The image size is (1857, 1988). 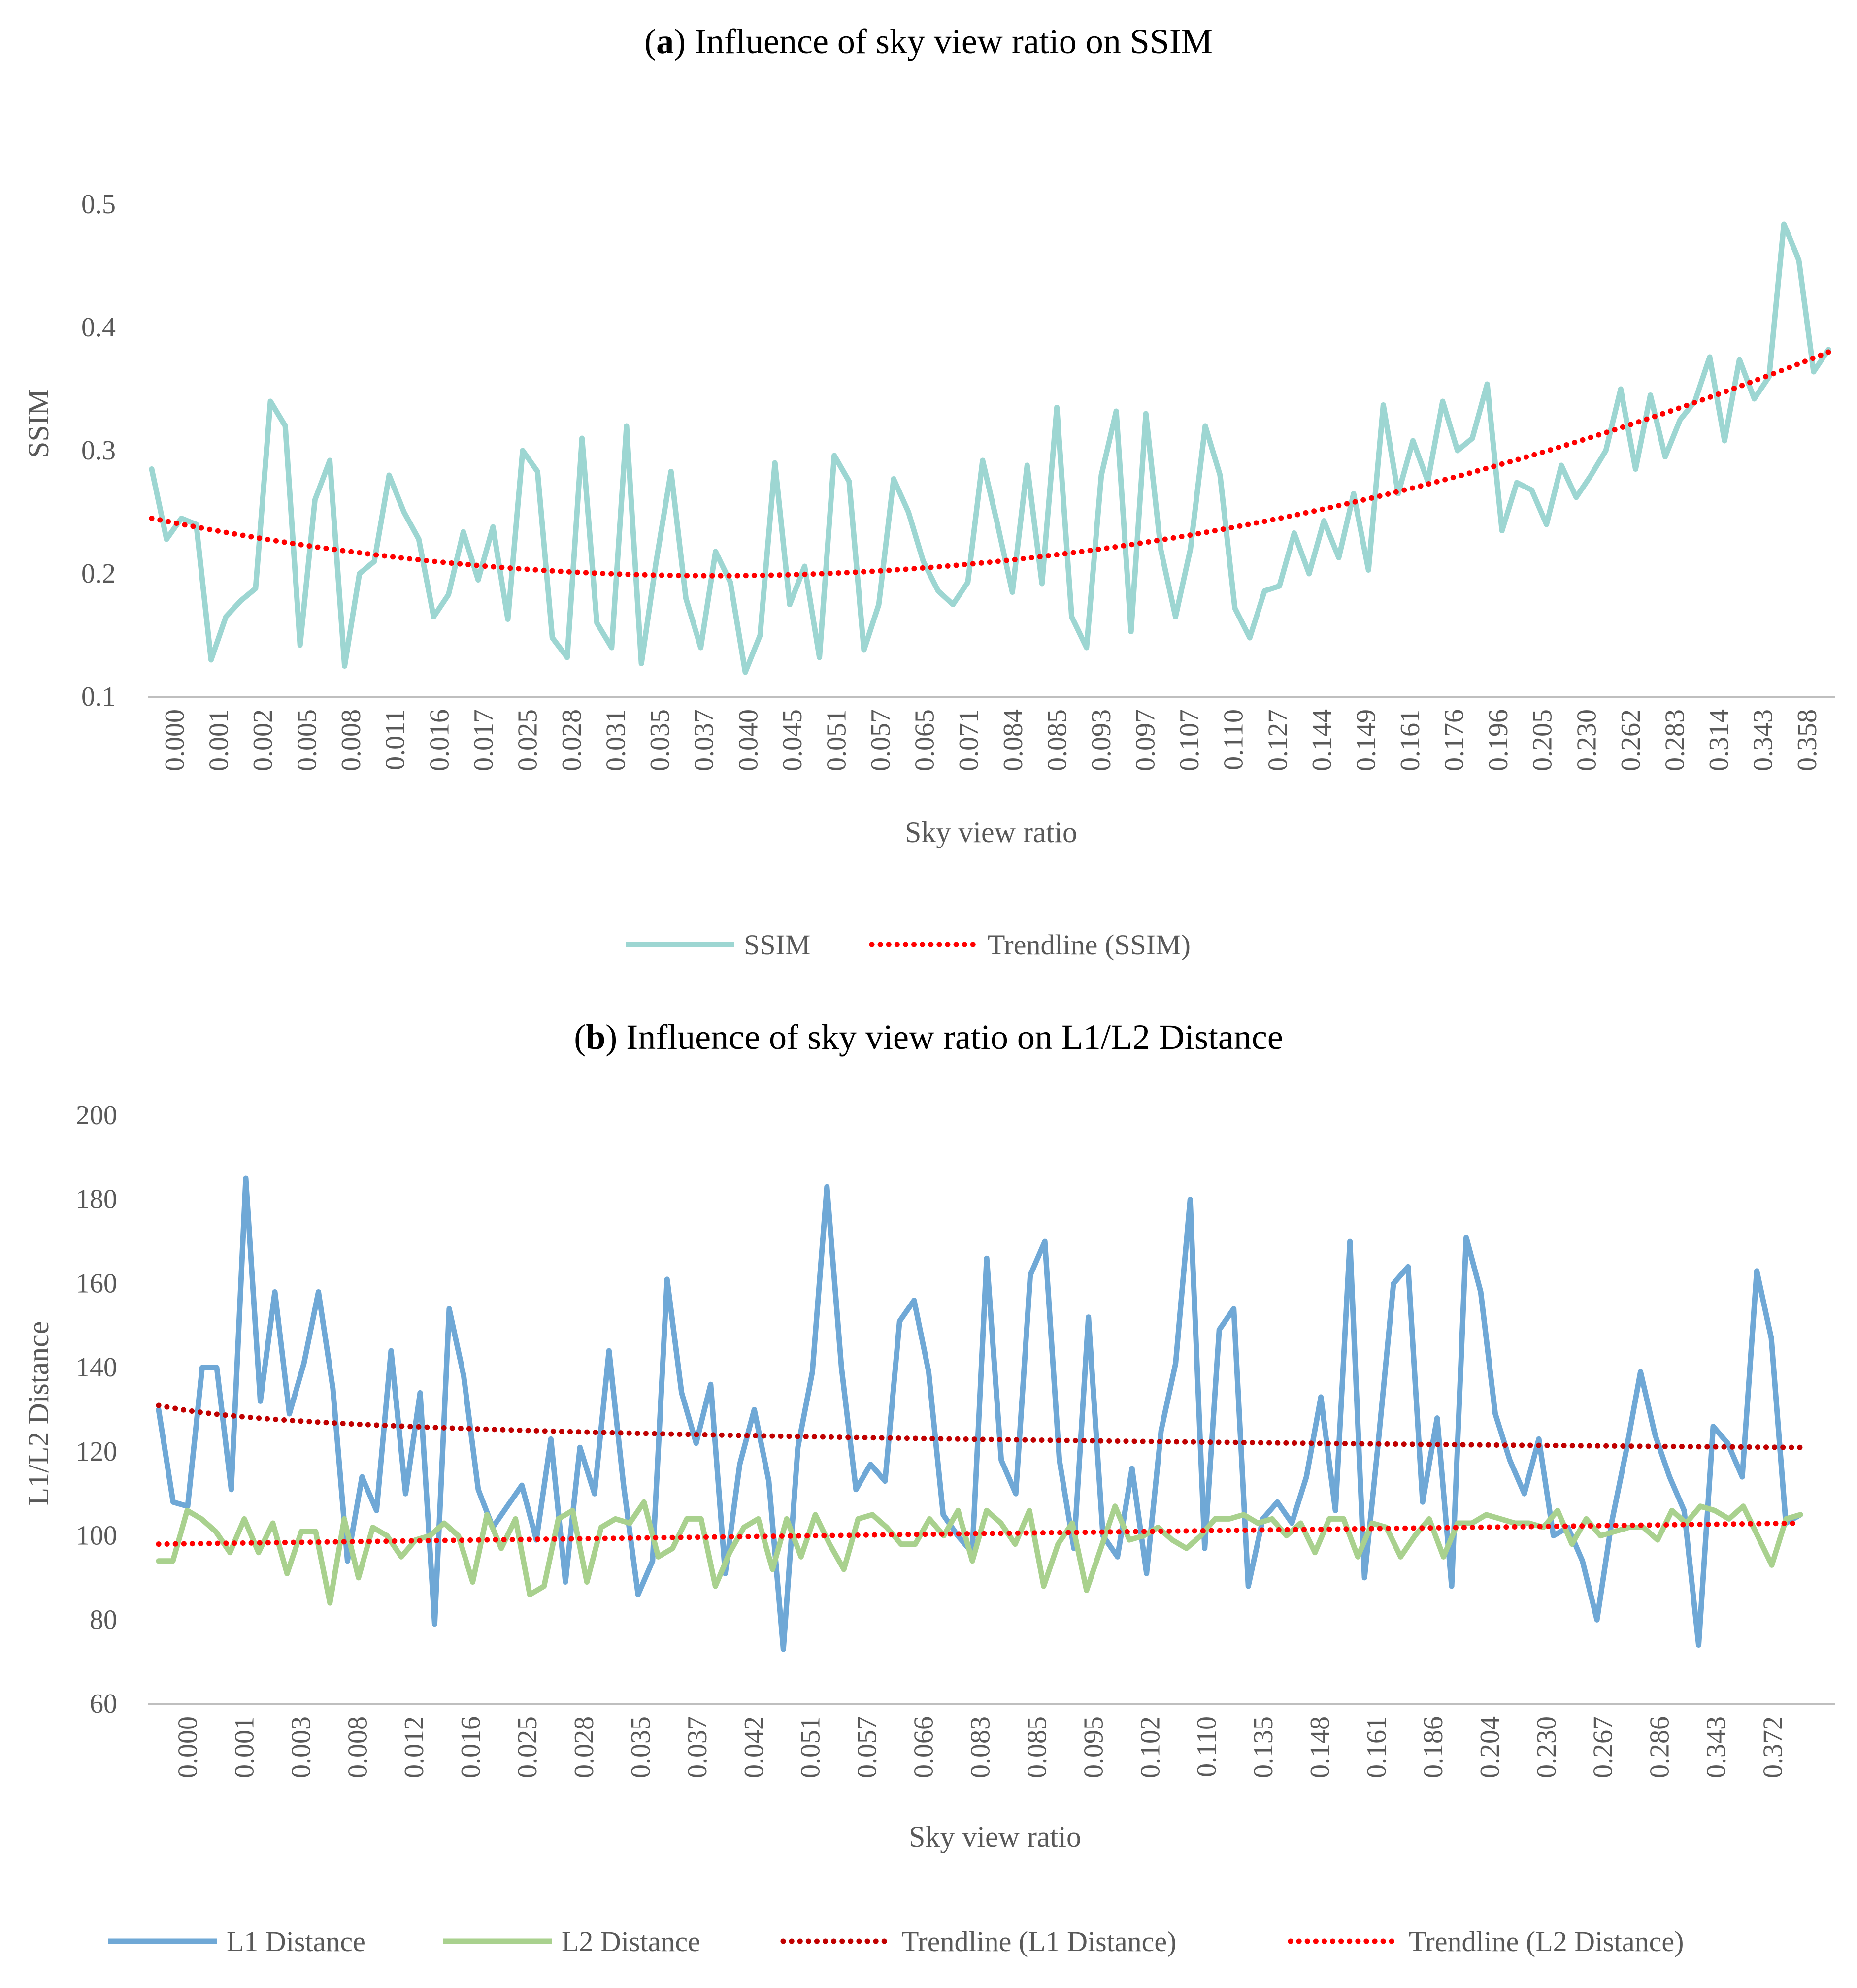 What do you see at coordinates (718, 945) in the screenshot?
I see `legend-item-ssim: SSIM` at bounding box center [718, 945].